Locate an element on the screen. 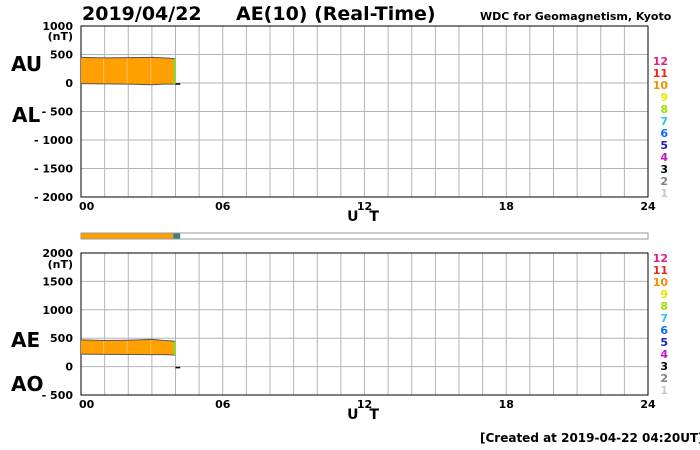 The width and height of the screenshot is (700, 450). series-line-ae is located at coordinates (128, 340).